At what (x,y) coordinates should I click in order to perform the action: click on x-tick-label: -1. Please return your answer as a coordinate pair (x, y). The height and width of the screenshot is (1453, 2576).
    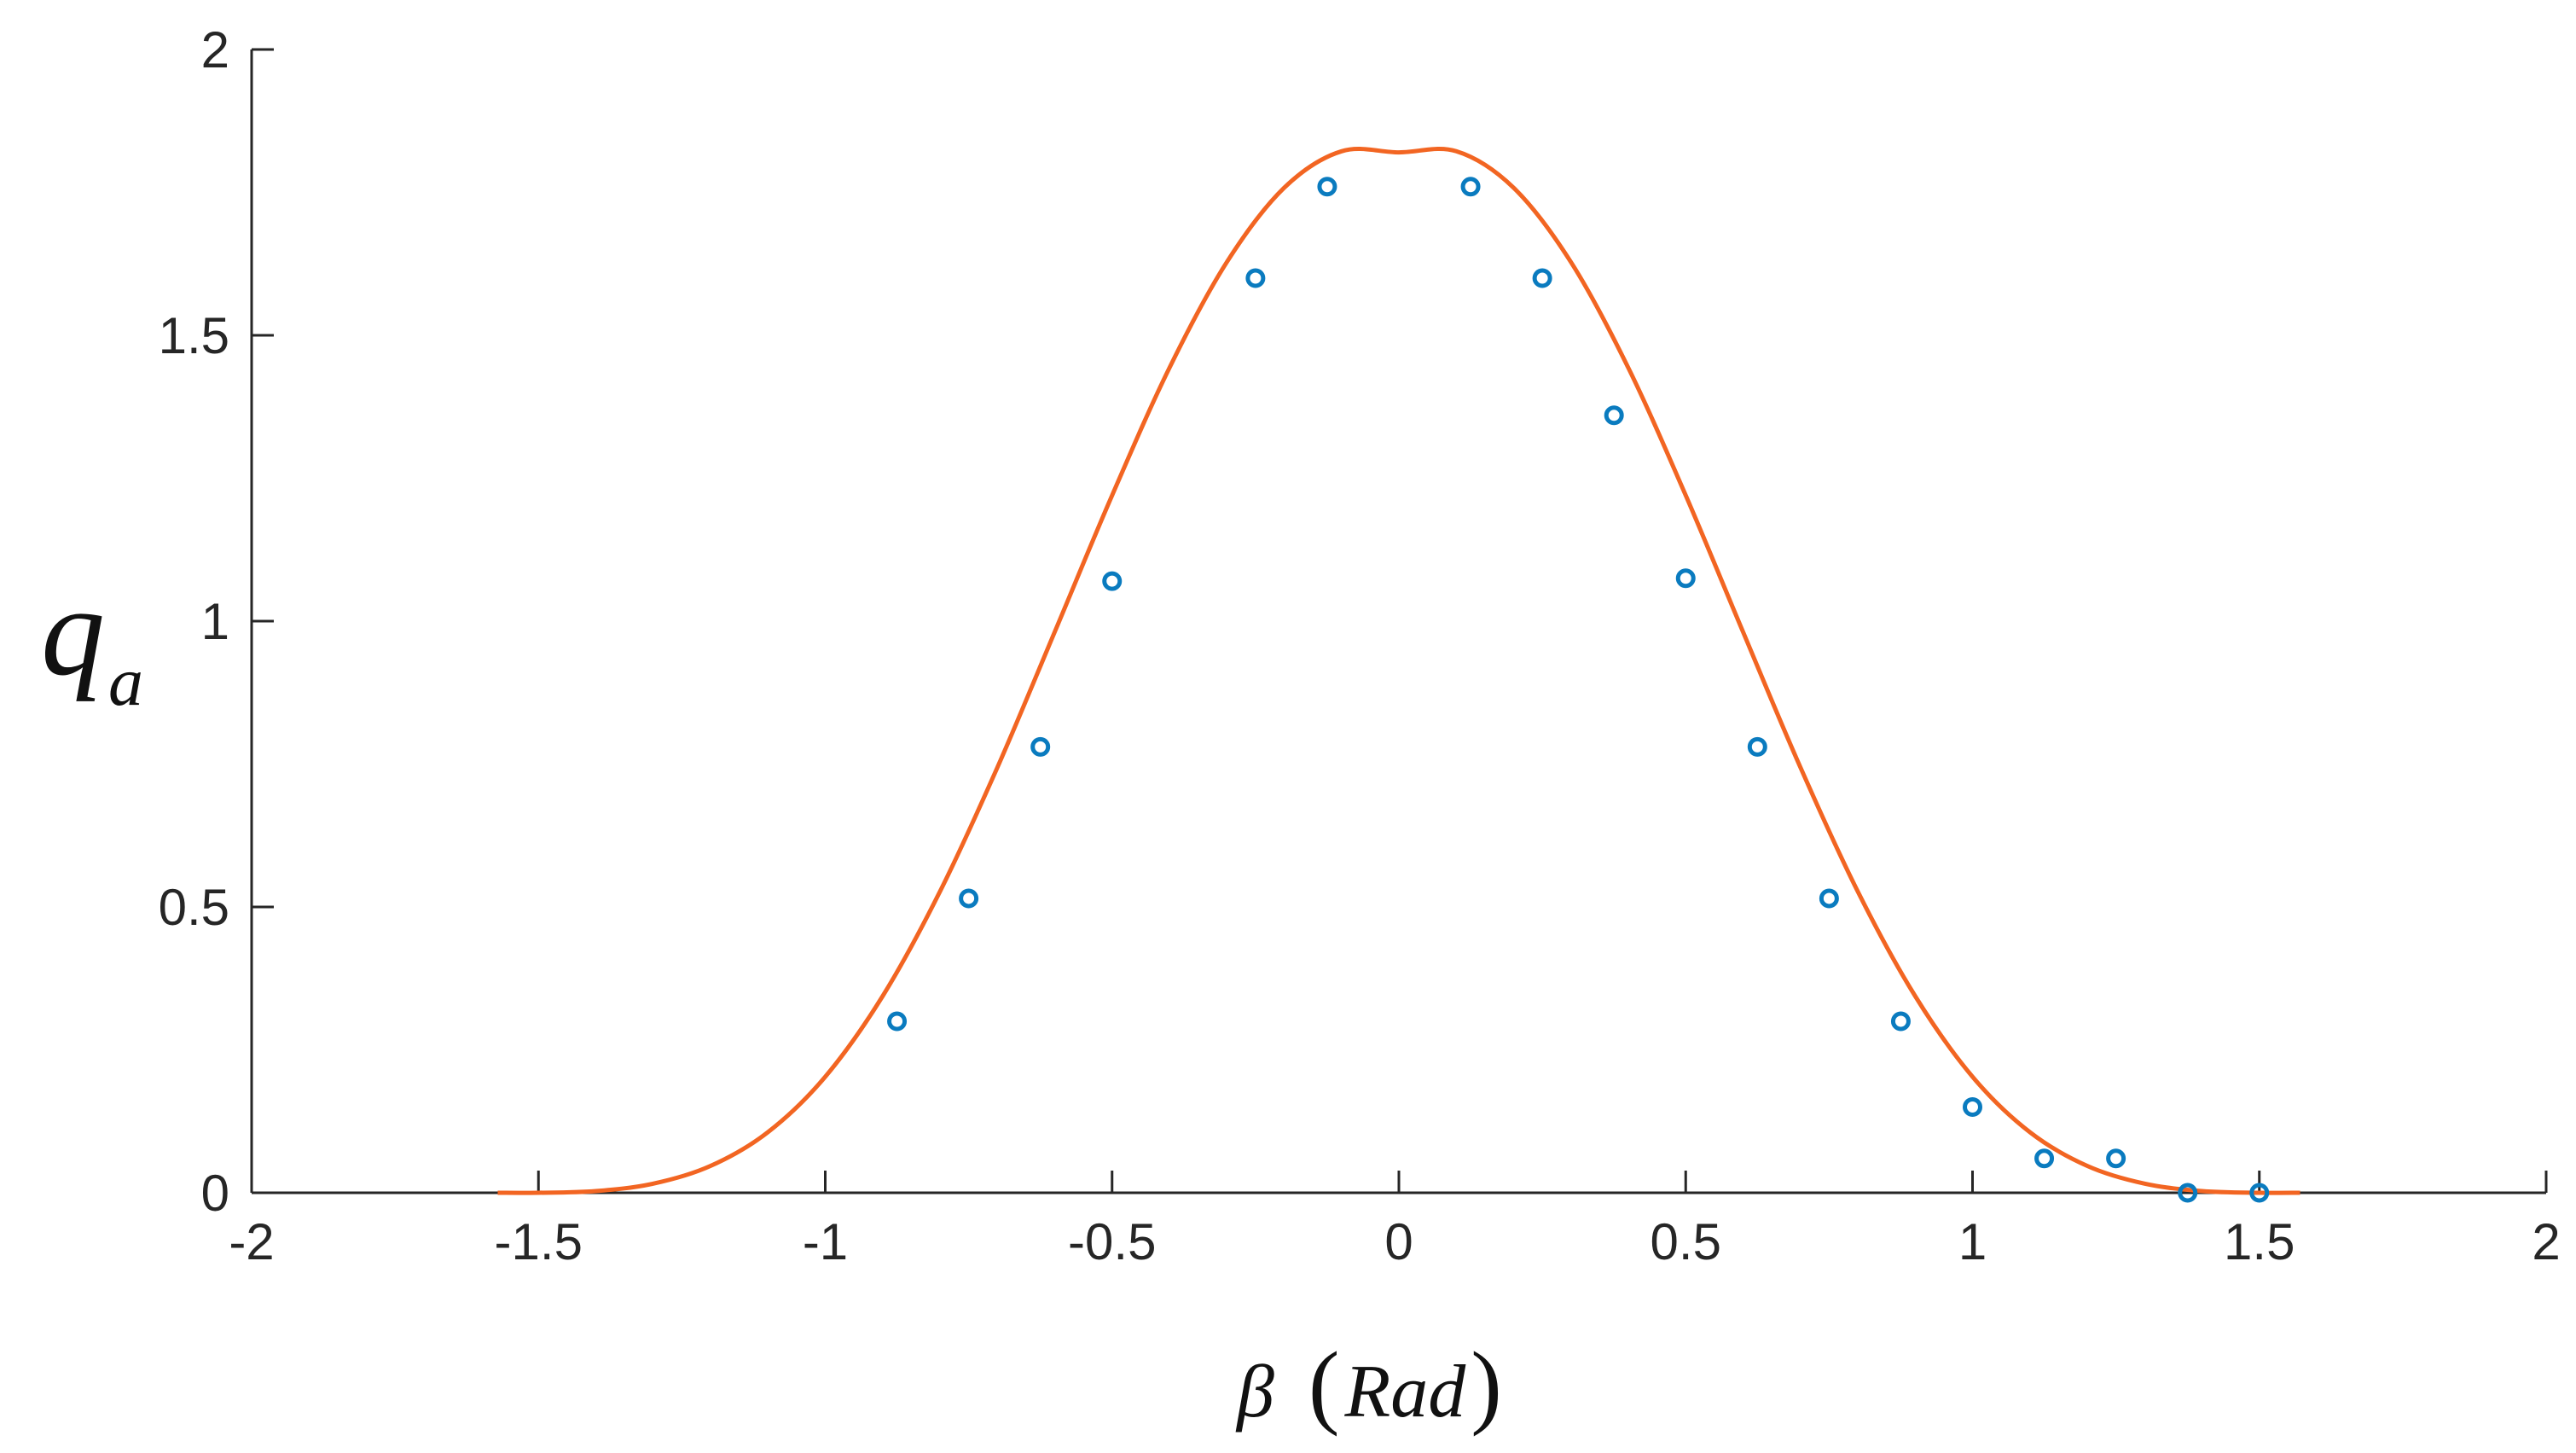
    Looking at the image, I should click on (825, 1241).